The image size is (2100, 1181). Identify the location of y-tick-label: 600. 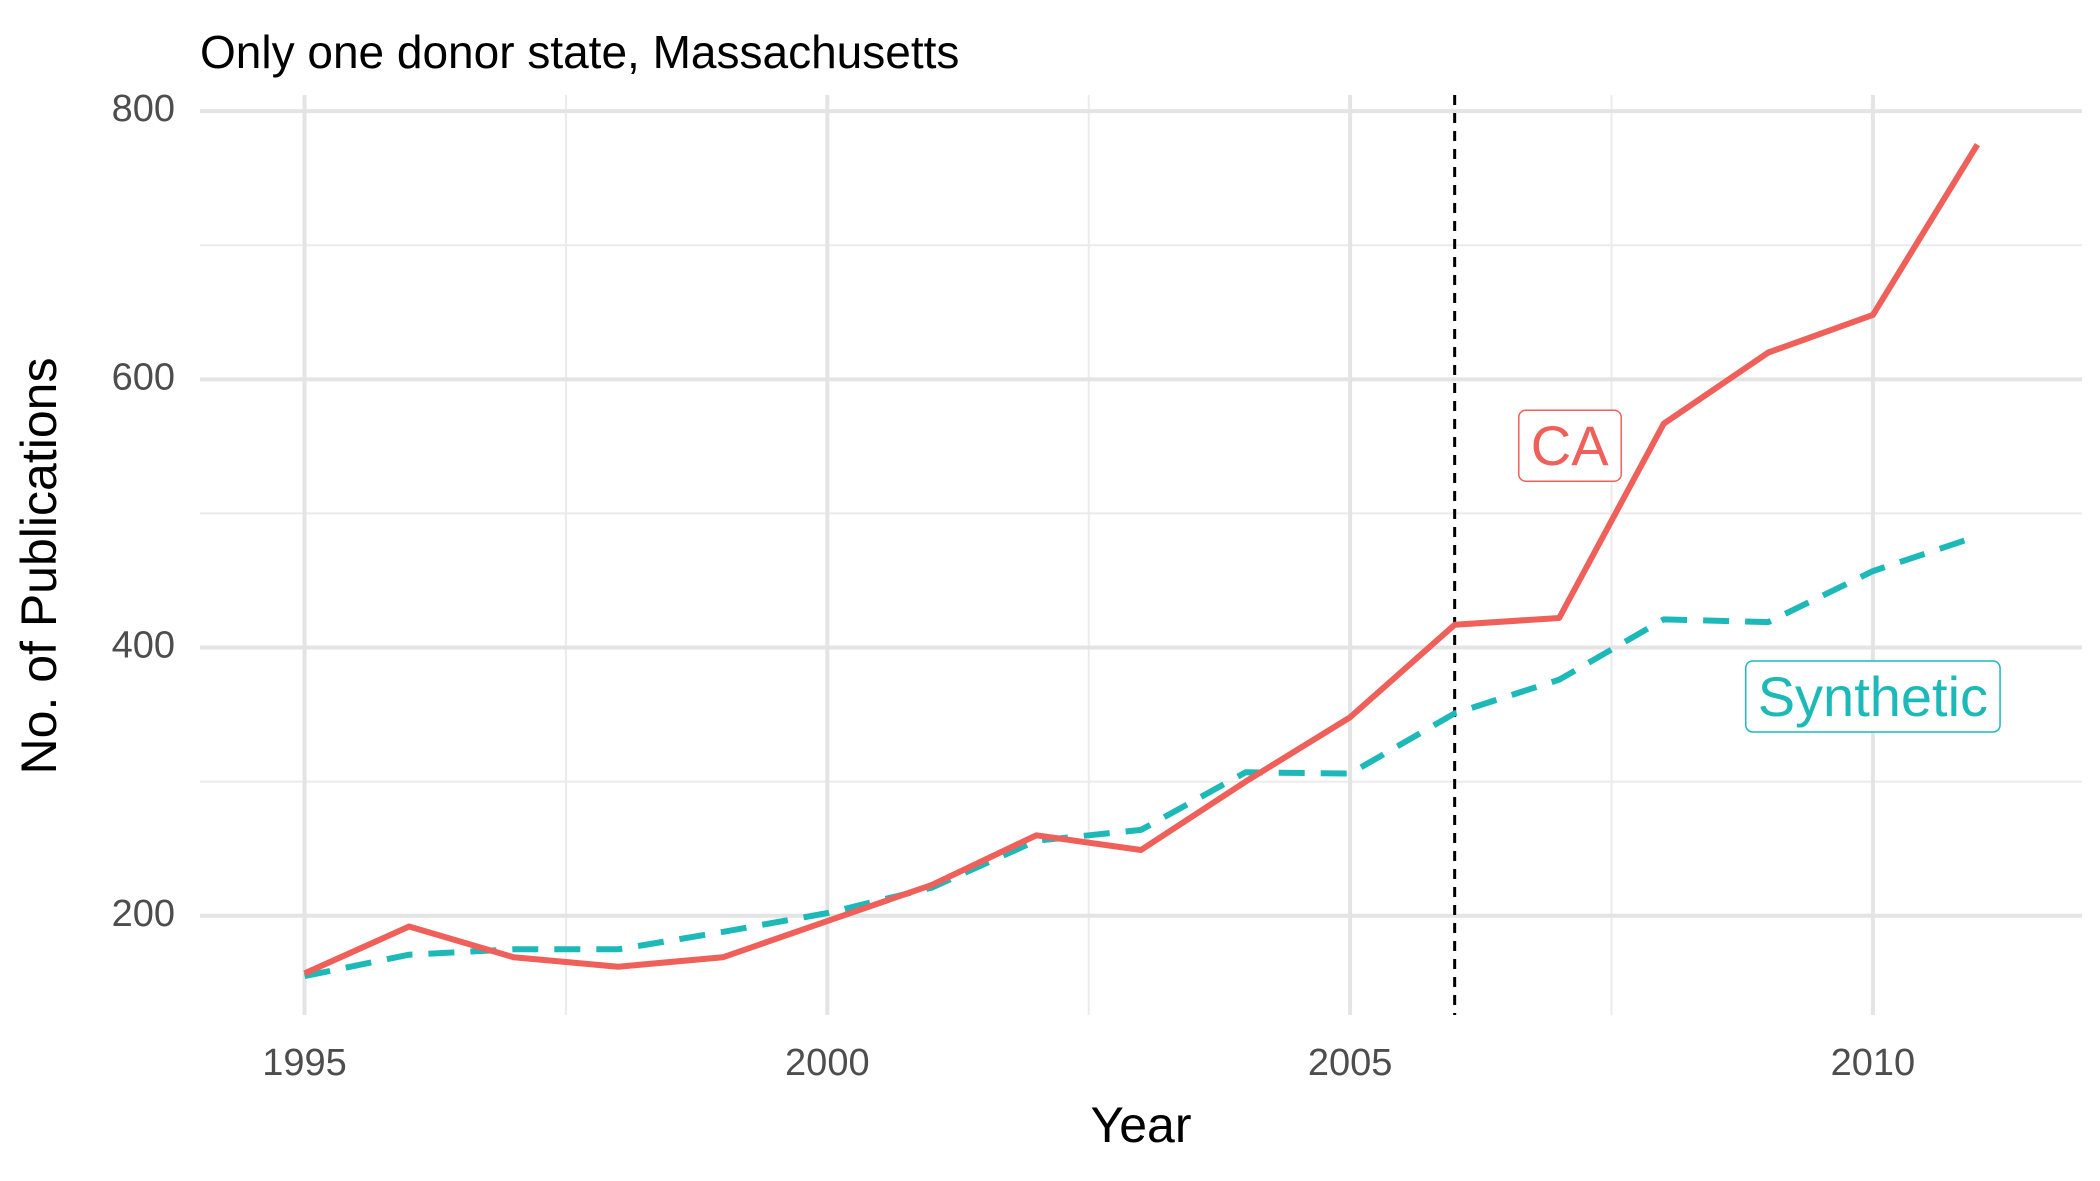
(143, 377).